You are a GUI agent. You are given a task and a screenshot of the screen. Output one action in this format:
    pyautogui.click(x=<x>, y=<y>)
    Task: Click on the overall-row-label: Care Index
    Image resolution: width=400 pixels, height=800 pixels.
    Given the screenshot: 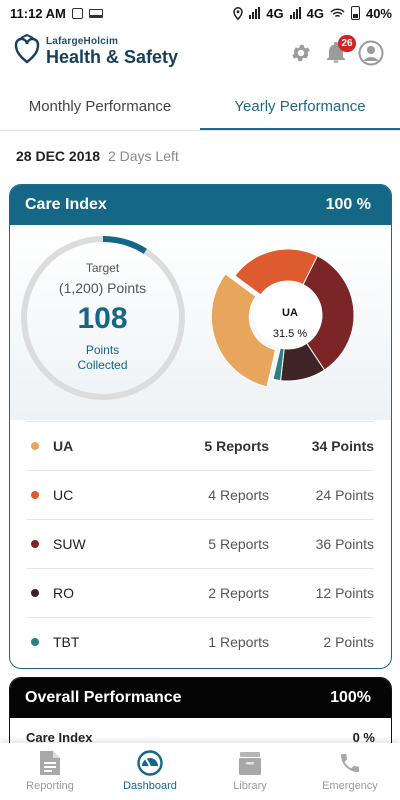 What is the action you would take?
    pyautogui.click(x=59, y=737)
    